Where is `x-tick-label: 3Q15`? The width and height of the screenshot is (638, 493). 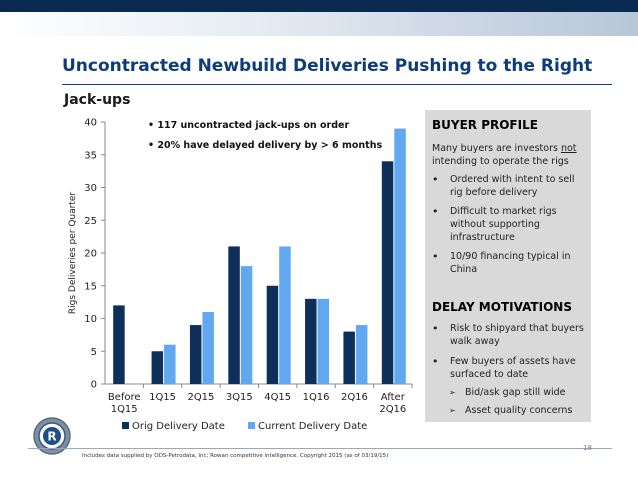 x-tick-label: 3Q15 is located at coordinates (239, 397).